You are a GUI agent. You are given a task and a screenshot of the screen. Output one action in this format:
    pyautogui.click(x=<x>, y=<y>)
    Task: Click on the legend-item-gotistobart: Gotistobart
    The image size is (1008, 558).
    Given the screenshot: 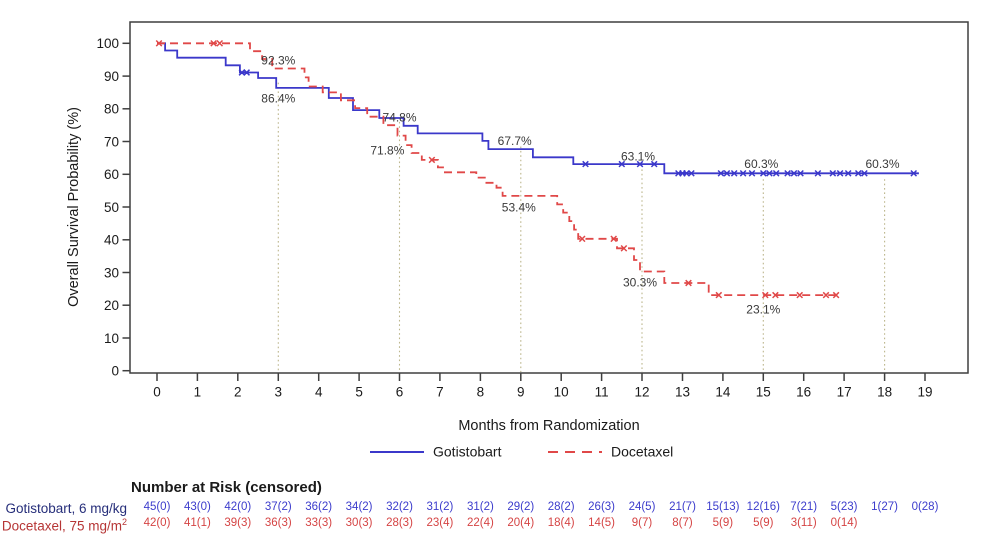 What is the action you would take?
    pyautogui.click(x=436, y=452)
    